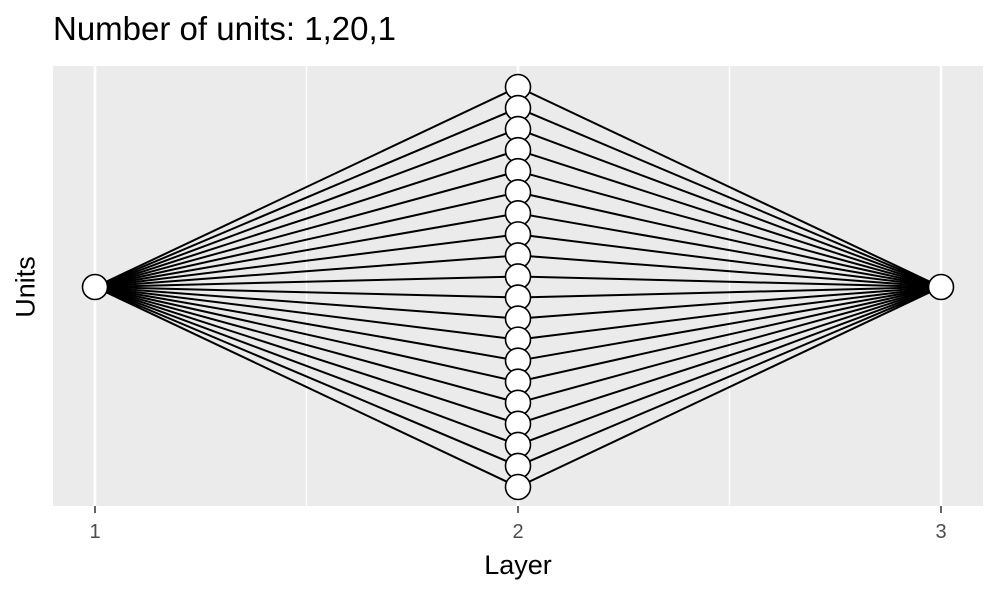  Describe the element at coordinates (940, 532) in the screenshot. I see `x-tick-label: 3` at that location.